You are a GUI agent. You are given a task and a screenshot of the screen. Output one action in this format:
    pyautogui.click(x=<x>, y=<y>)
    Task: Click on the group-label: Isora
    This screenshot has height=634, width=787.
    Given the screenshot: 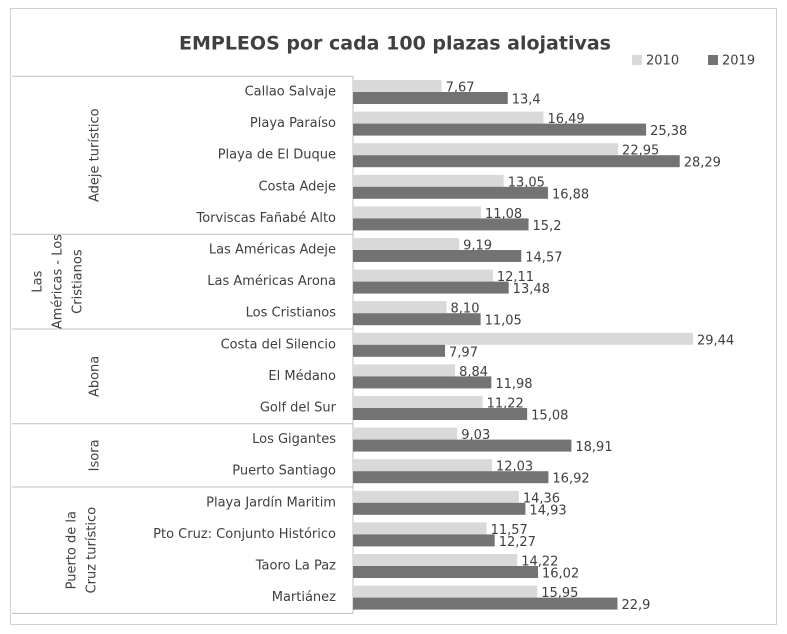 What is the action you would take?
    pyautogui.click(x=95, y=455)
    